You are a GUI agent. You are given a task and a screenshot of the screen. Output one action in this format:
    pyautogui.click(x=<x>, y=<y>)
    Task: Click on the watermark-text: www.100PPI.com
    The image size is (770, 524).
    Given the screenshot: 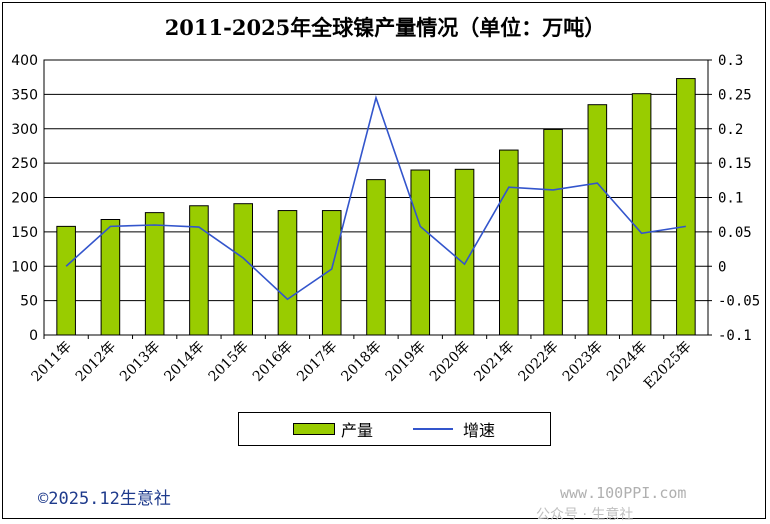 What is the action you would take?
    pyautogui.click(x=623, y=493)
    